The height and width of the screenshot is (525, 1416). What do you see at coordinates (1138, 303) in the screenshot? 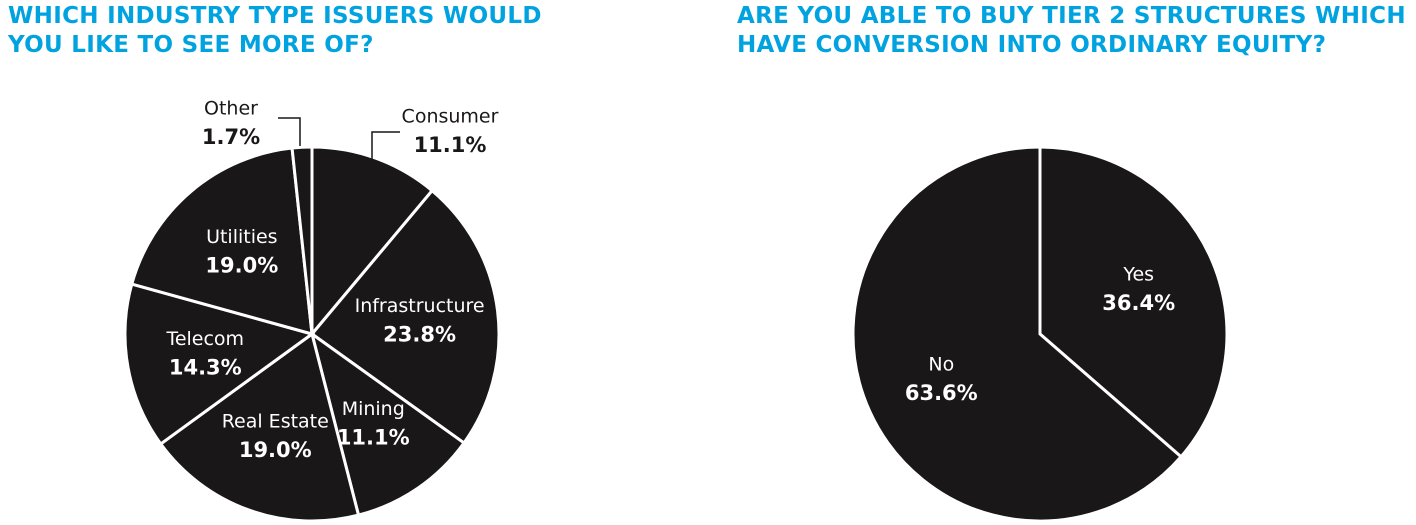
I see `slice-value-label: 36.4%` at bounding box center [1138, 303].